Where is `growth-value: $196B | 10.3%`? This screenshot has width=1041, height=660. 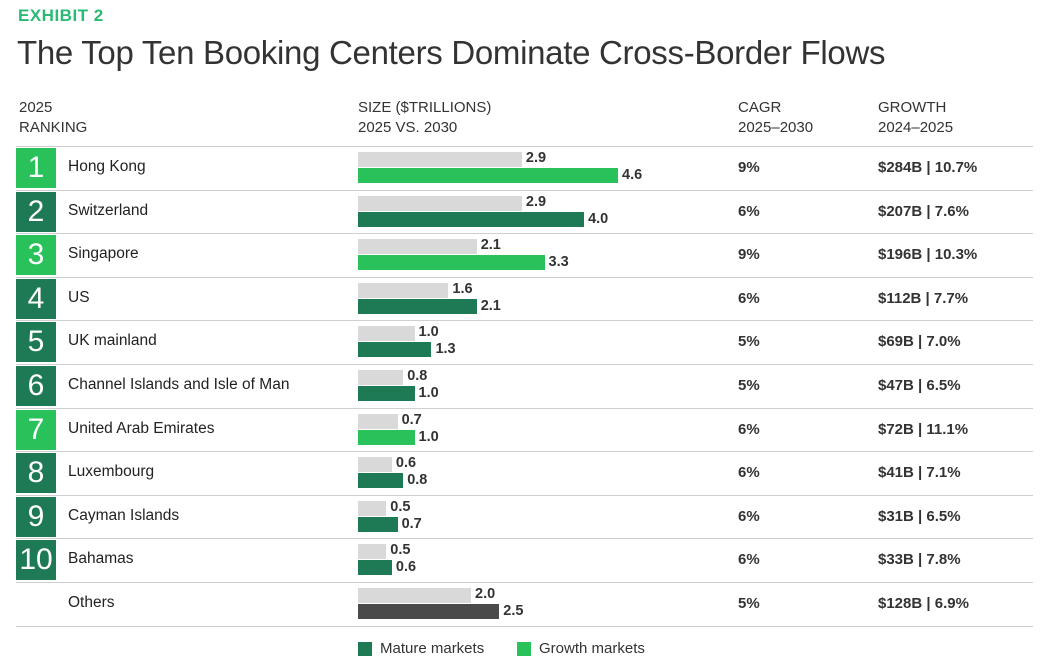 growth-value: $196B | 10.3% is located at coordinates (928, 255).